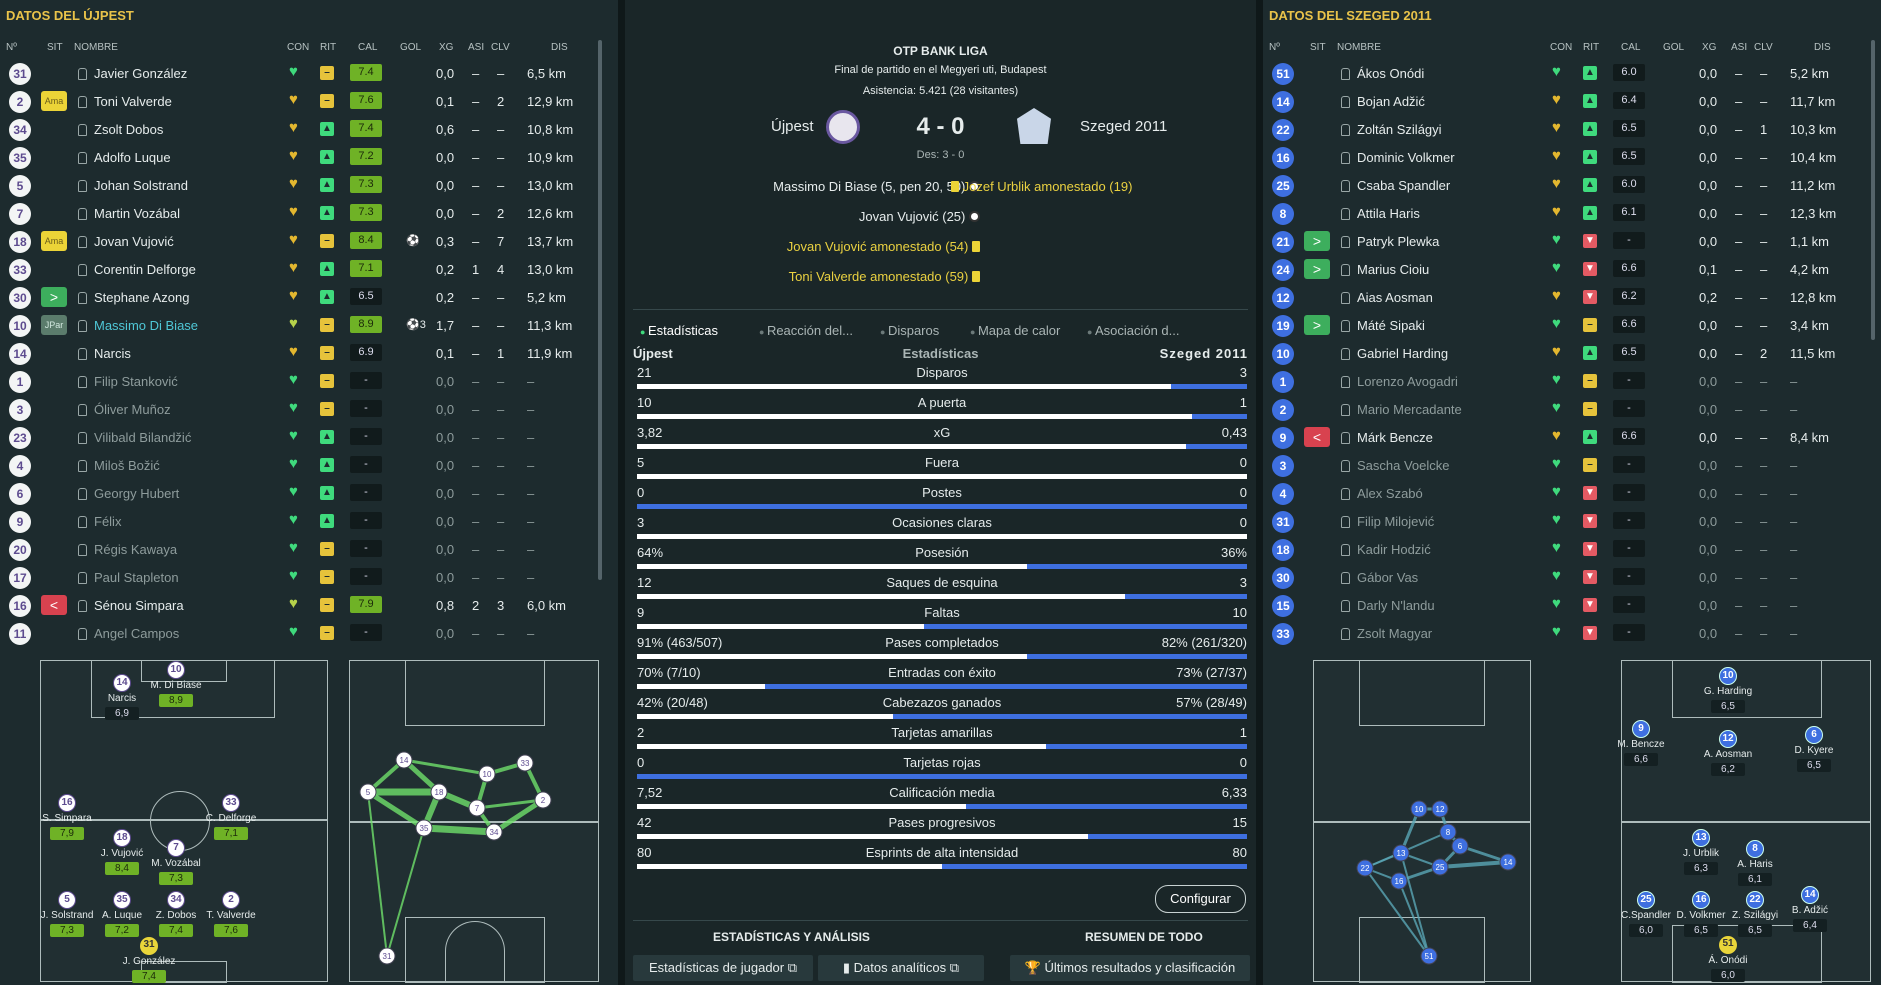 This screenshot has width=1881, height=985. What do you see at coordinates (1380, 213) in the screenshot?
I see `player-name: Attila Haris` at bounding box center [1380, 213].